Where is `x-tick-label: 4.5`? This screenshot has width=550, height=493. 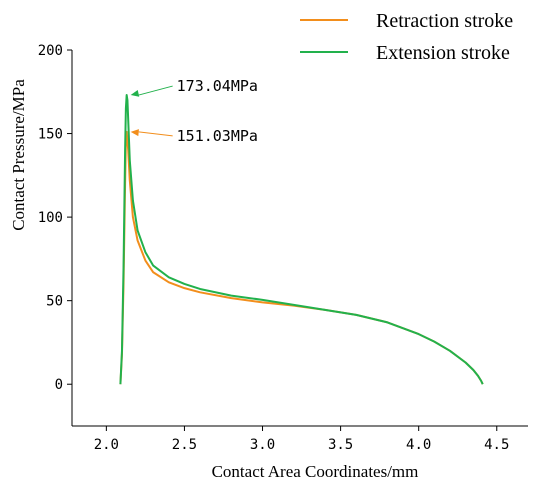 x-tick-label: 4.5 is located at coordinates (496, 445).